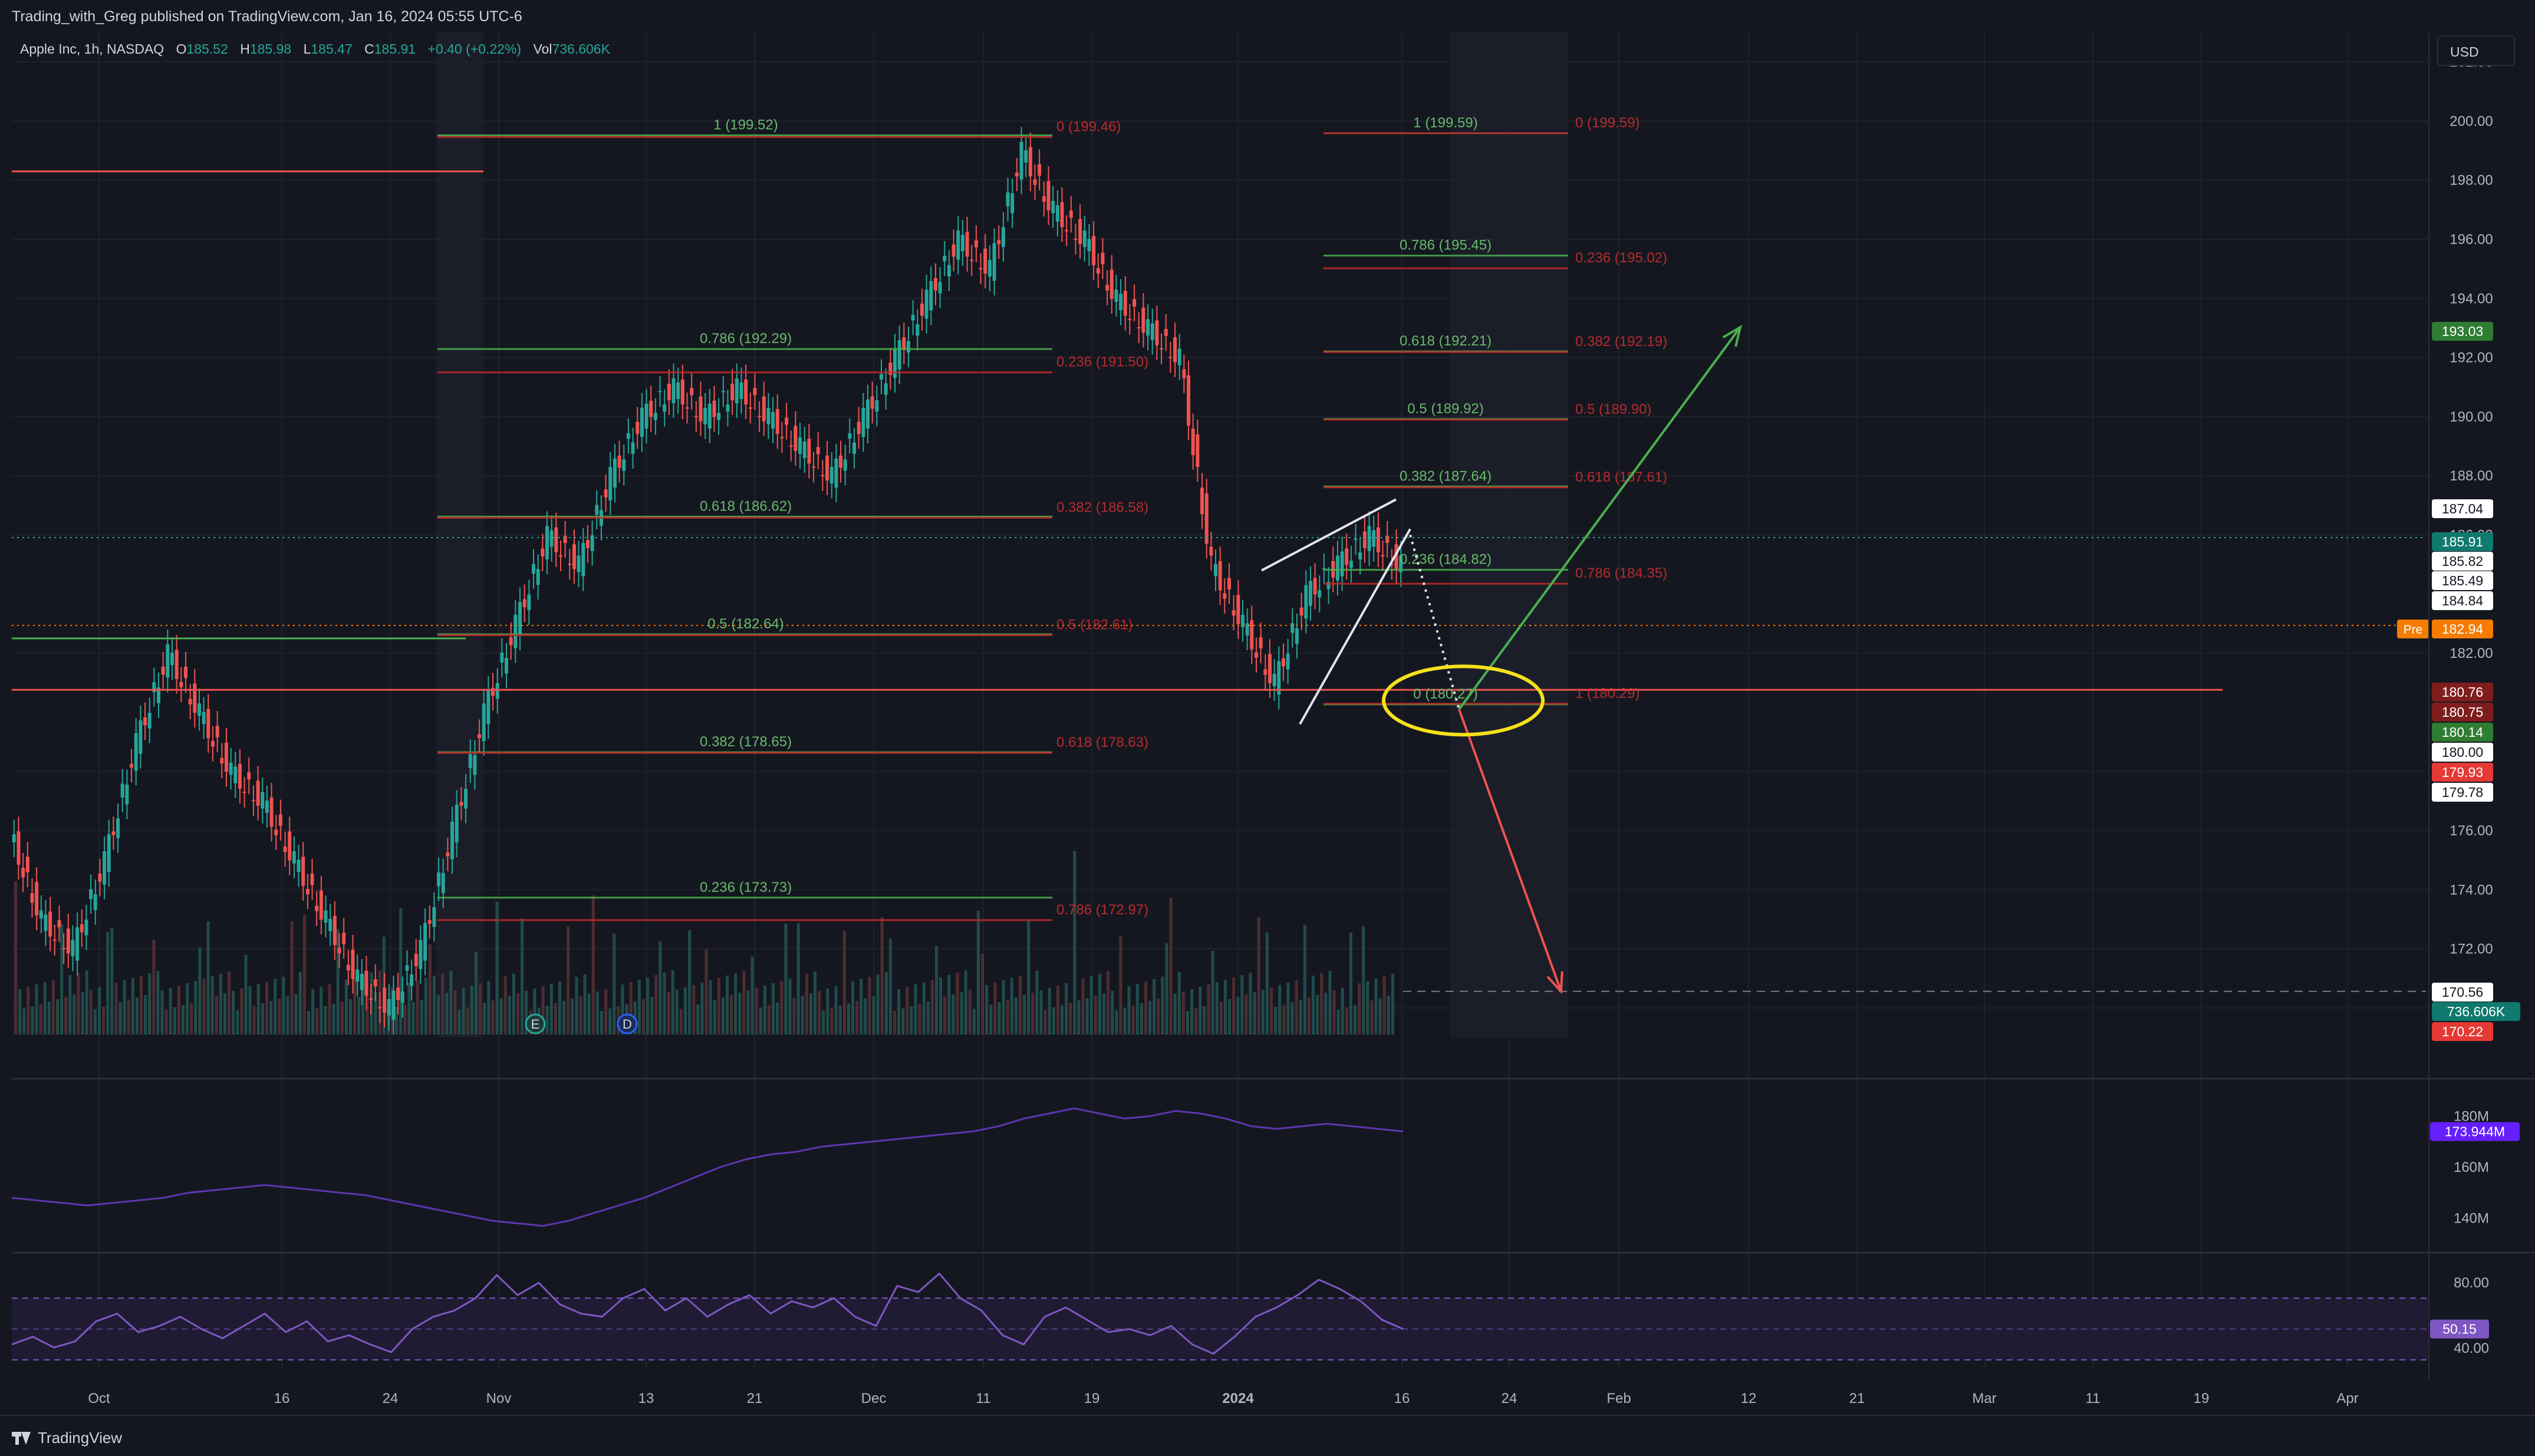 This screenshot has width=2535, height=1456. I want to click on currency-button: USD, so click(2476, 50).